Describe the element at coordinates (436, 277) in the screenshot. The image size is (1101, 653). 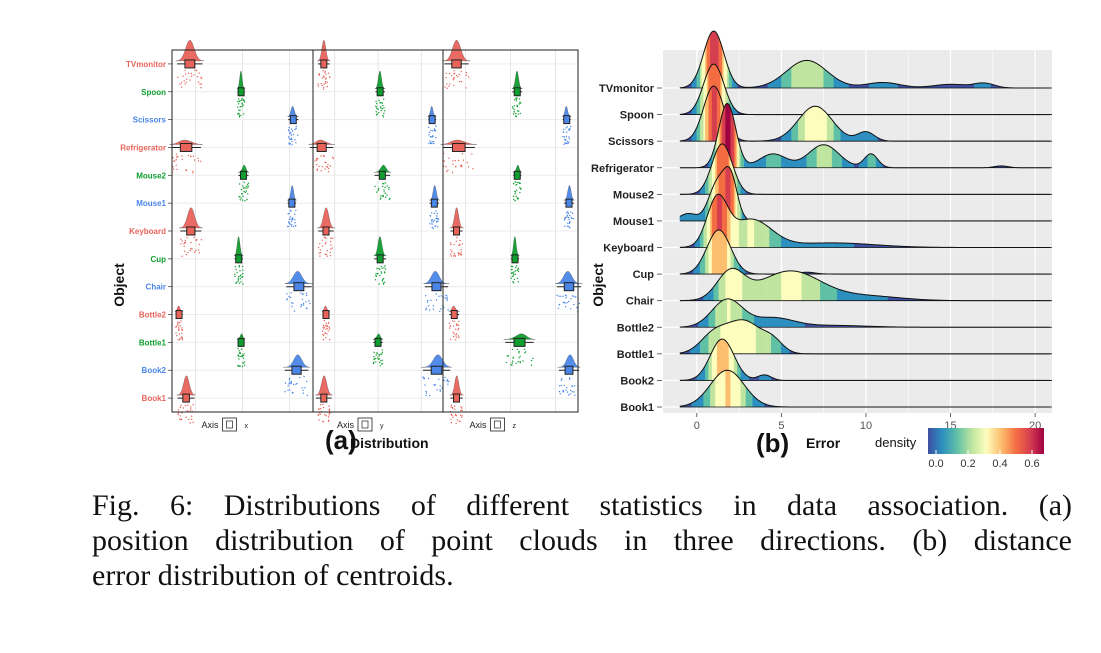
I see `cloud-density` at that location.